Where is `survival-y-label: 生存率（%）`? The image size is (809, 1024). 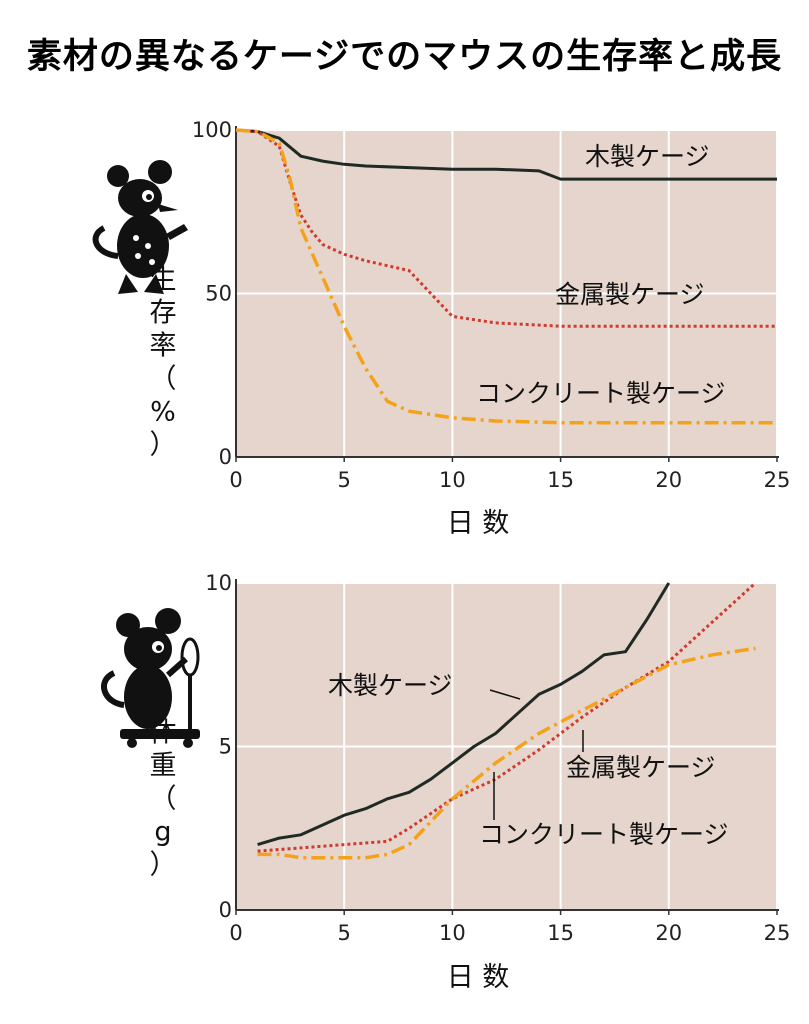 survival-y-label: 生存率（%） is located at coordinates (163, 363).